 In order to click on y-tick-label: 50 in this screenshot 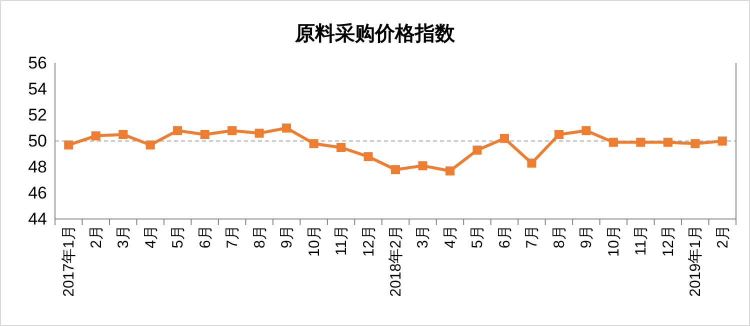, I will do `click(37, 141)`.